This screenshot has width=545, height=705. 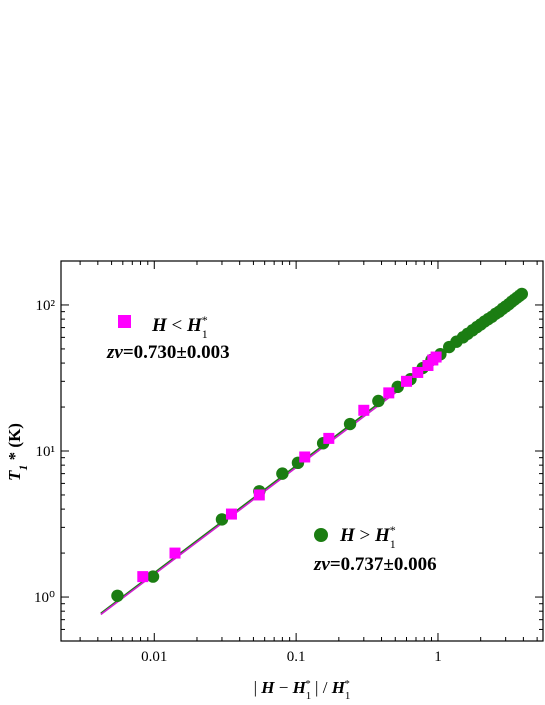 What do you see at coordinates (179, 327) in the screenshot?
I see `legend-label-below: H < H1*` at bounding box center [179, 327].